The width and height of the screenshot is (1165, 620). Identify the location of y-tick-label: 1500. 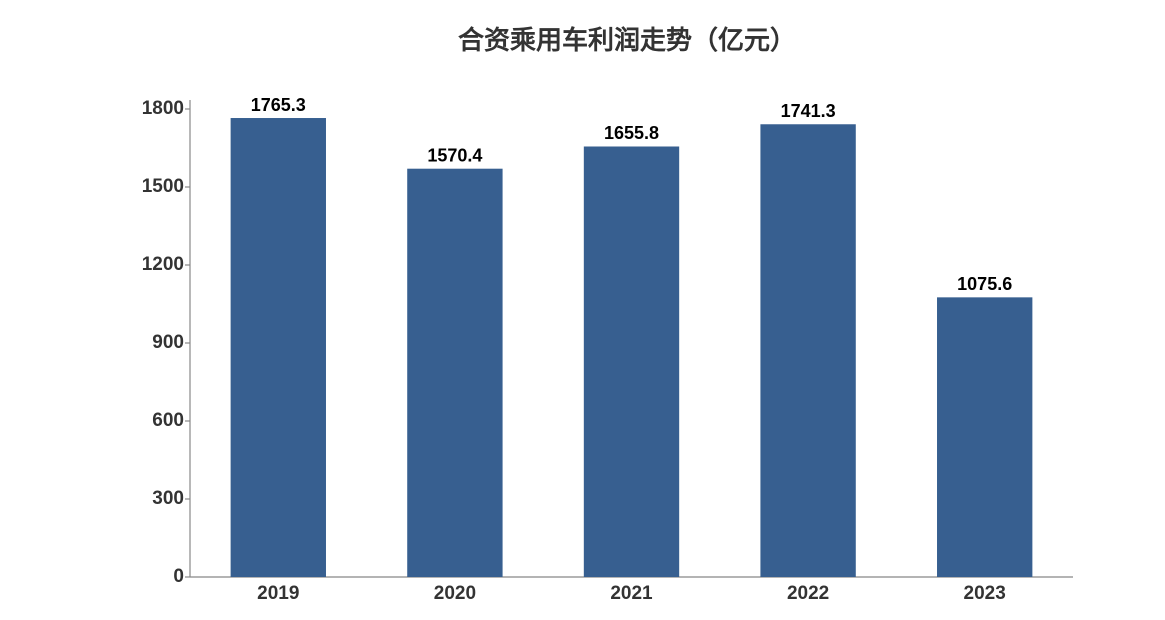
(163, 186).